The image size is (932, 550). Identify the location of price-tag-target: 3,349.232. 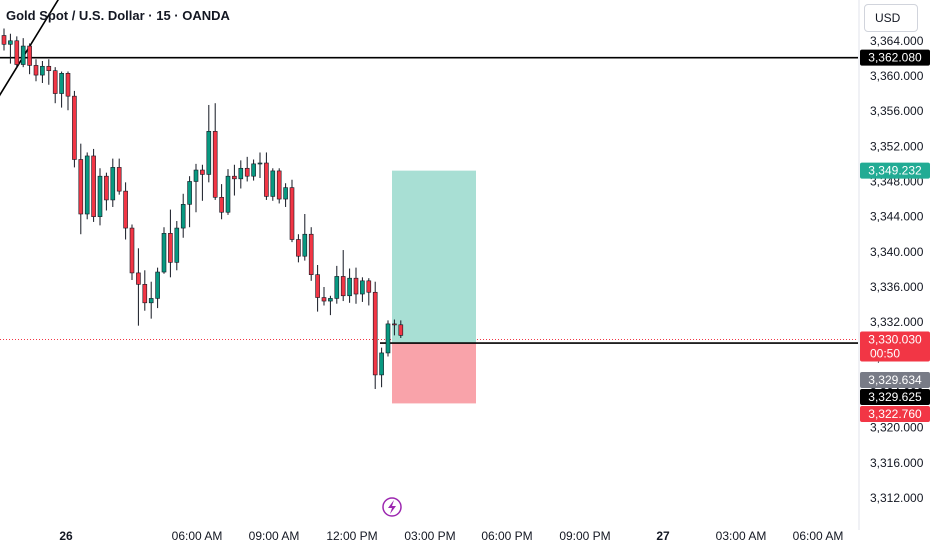
(895, 171).